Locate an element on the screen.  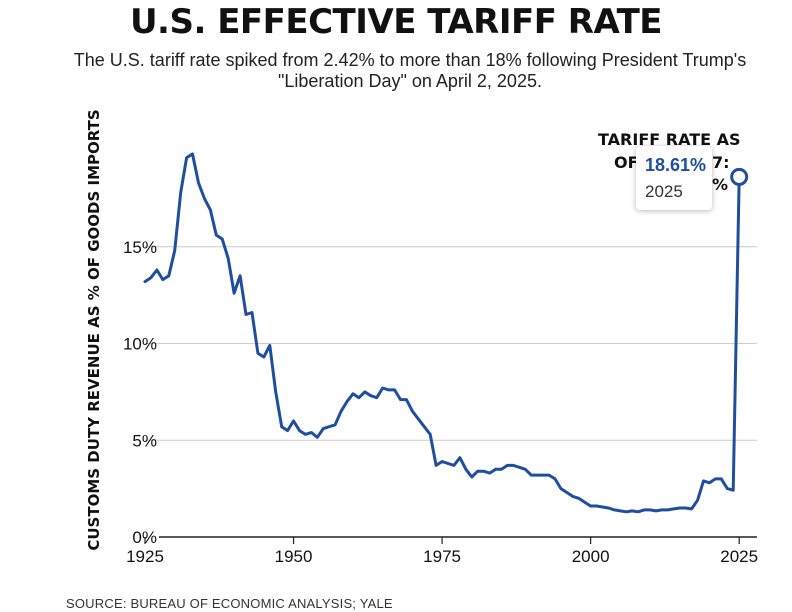
tooltip-year: 2025 is located at coordinates (664, 191).